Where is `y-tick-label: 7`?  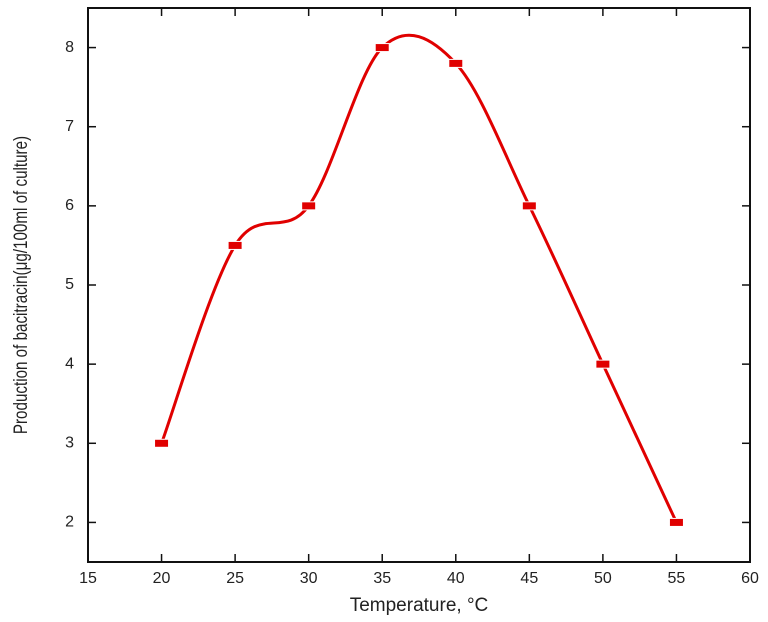
y-tick-label: 7 is located at coordinates (69, 126).